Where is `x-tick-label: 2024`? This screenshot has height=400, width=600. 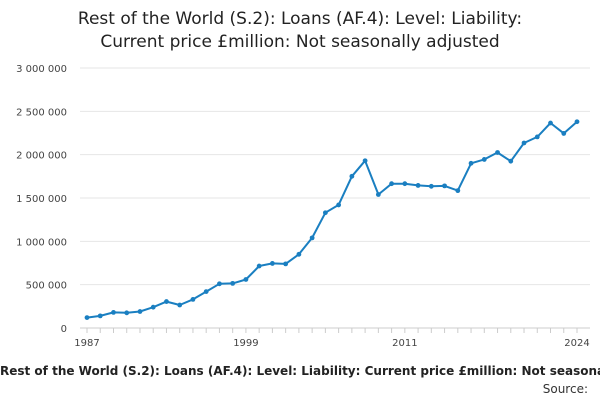
x-tick-label: 2024 is located at coordinates (576, 343).